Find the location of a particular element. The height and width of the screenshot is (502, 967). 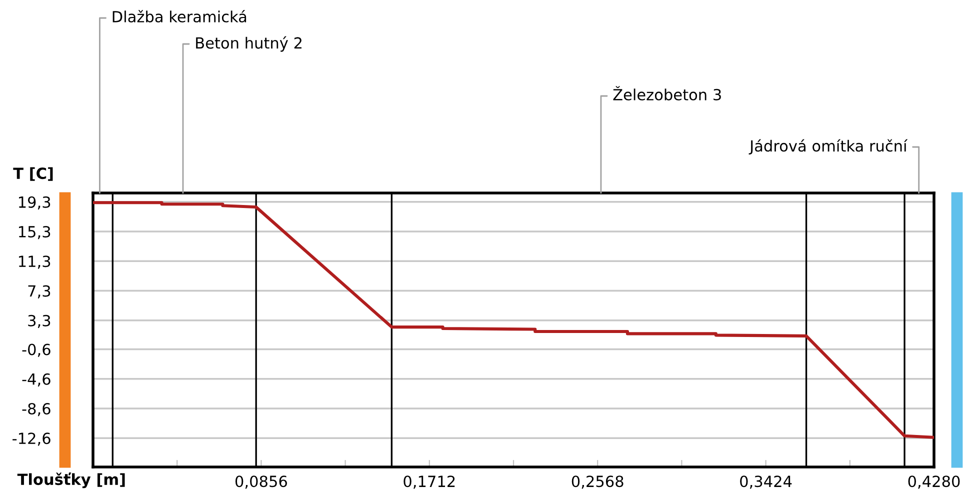

y-tick-label: 15,3 is located at coordinates (34, 233).